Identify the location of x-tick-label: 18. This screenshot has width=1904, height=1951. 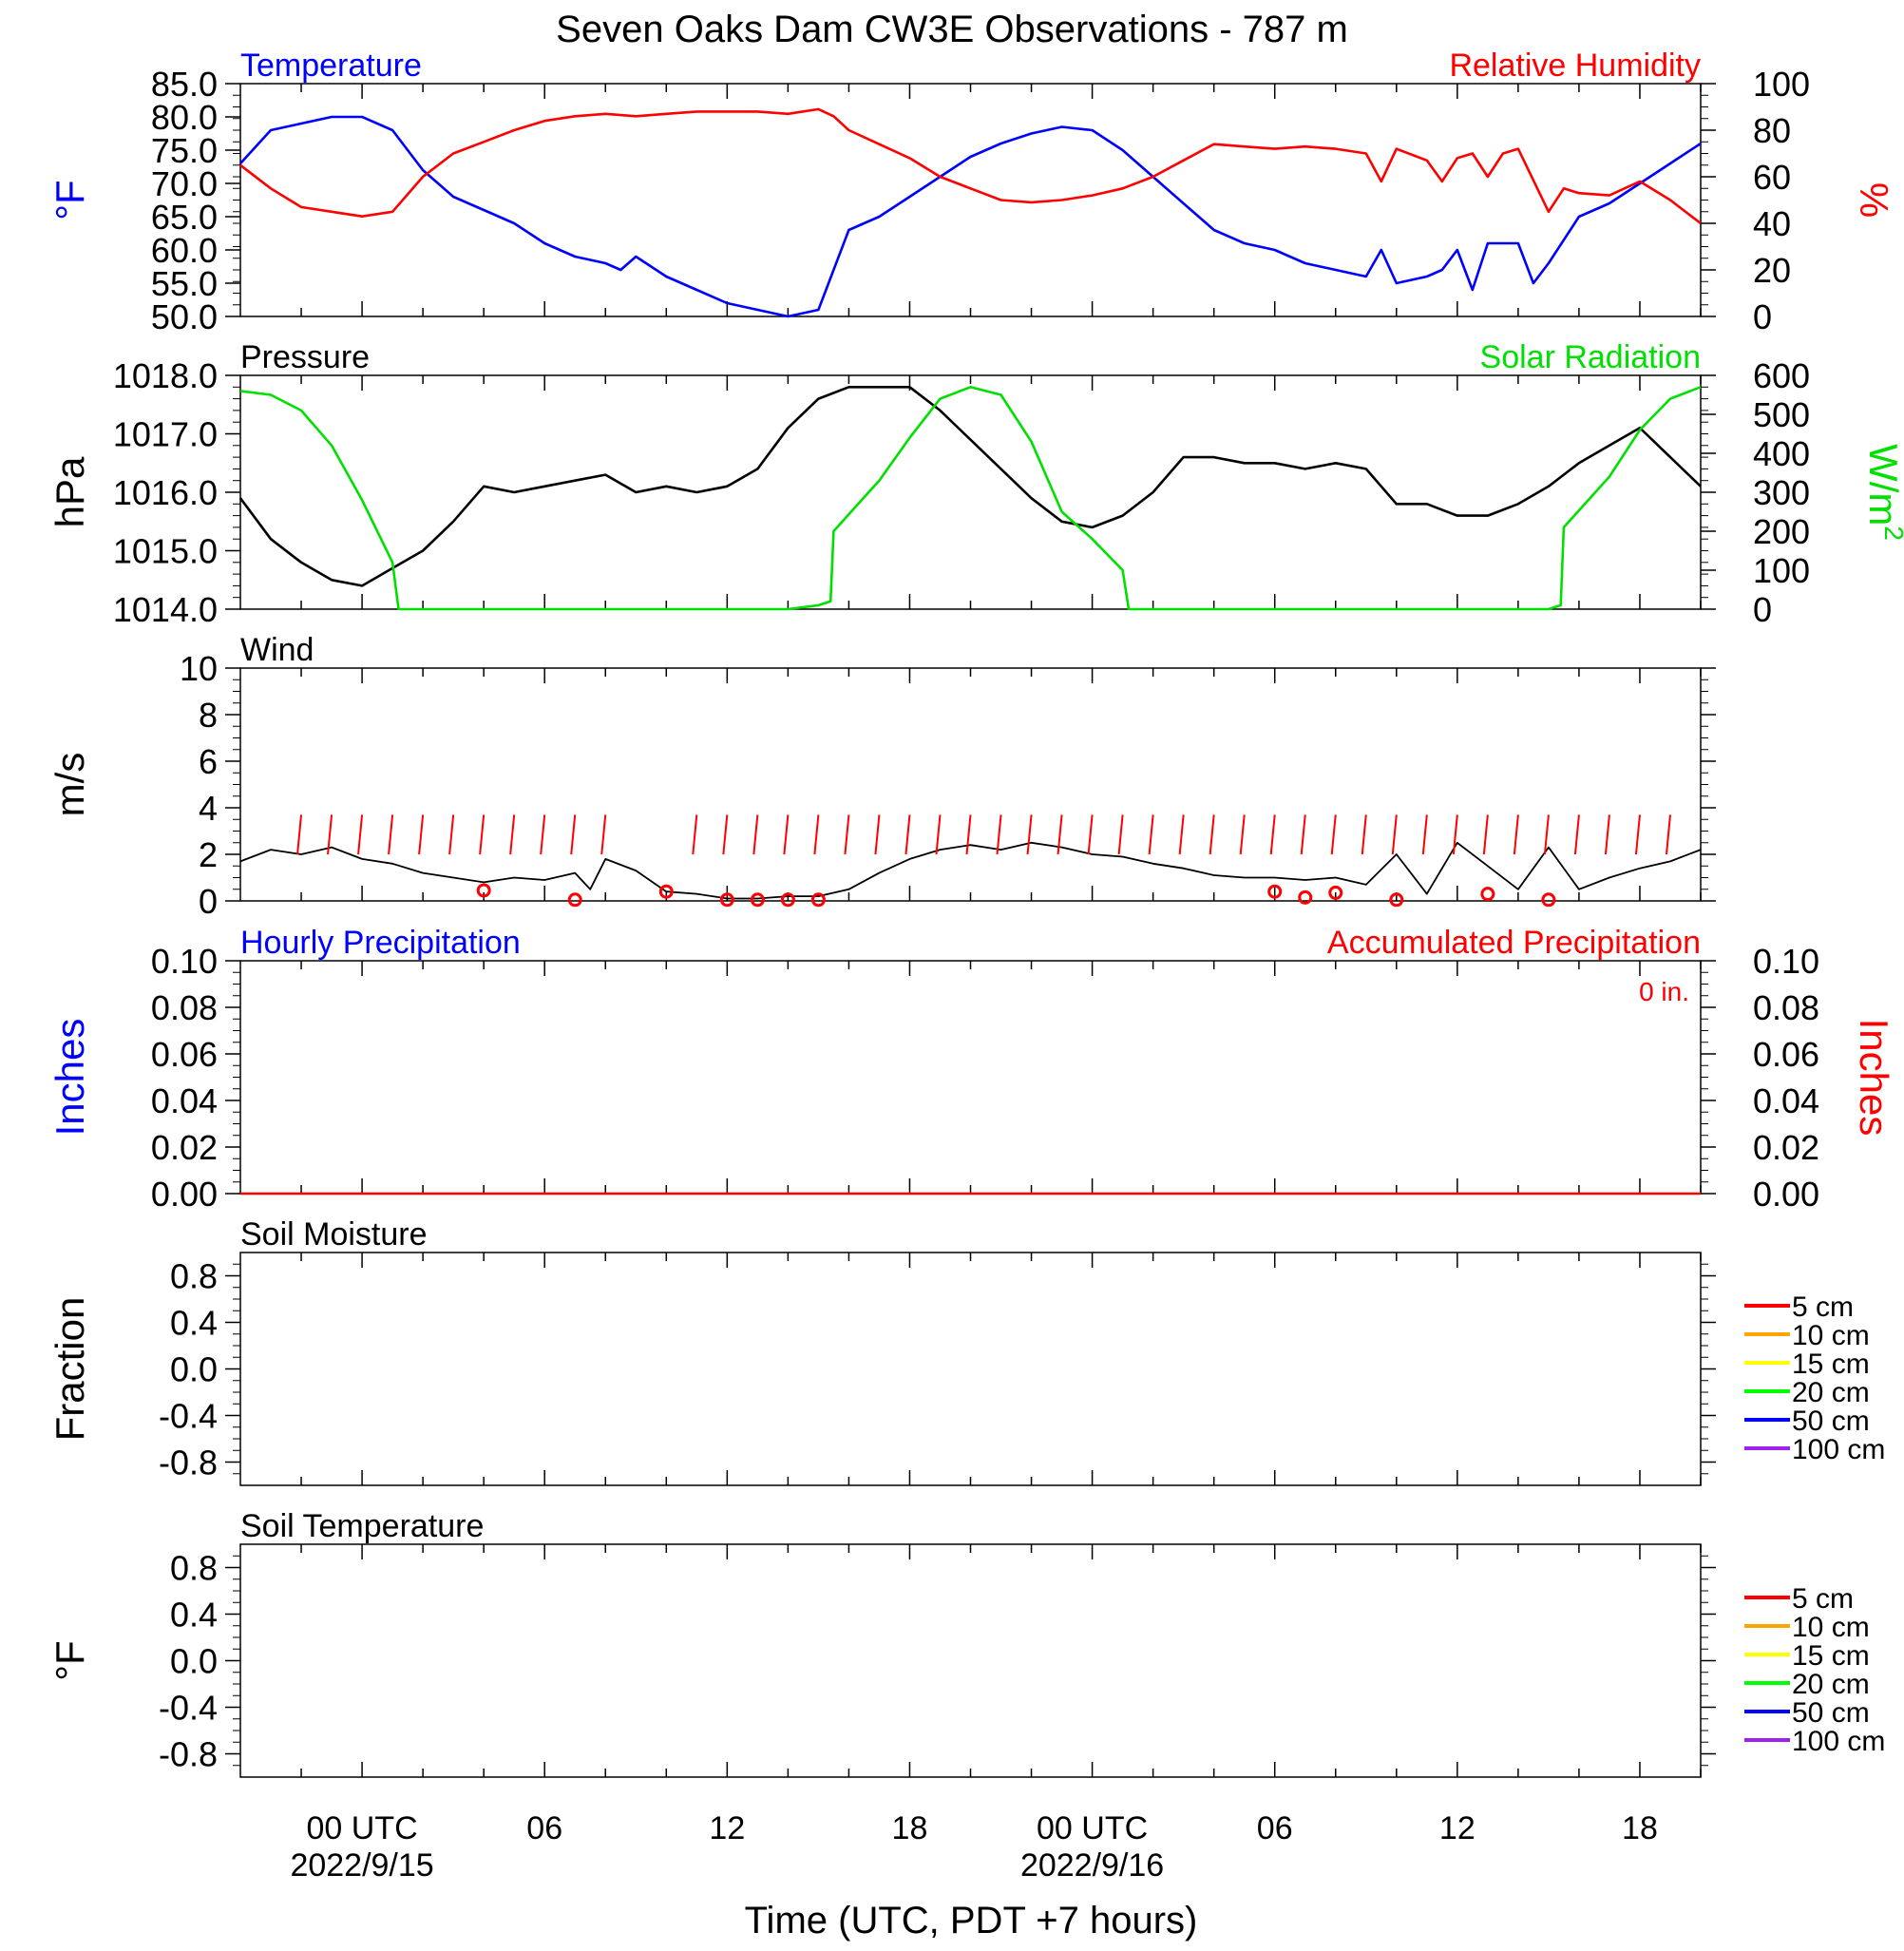
(910, 1828).